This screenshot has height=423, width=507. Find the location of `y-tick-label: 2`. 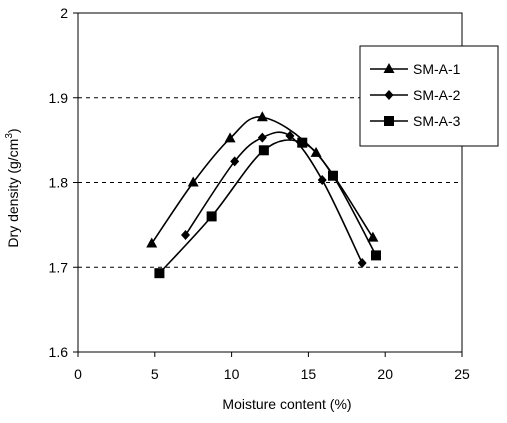

y-tick-label: 2 is located at coordinates (64, 13).